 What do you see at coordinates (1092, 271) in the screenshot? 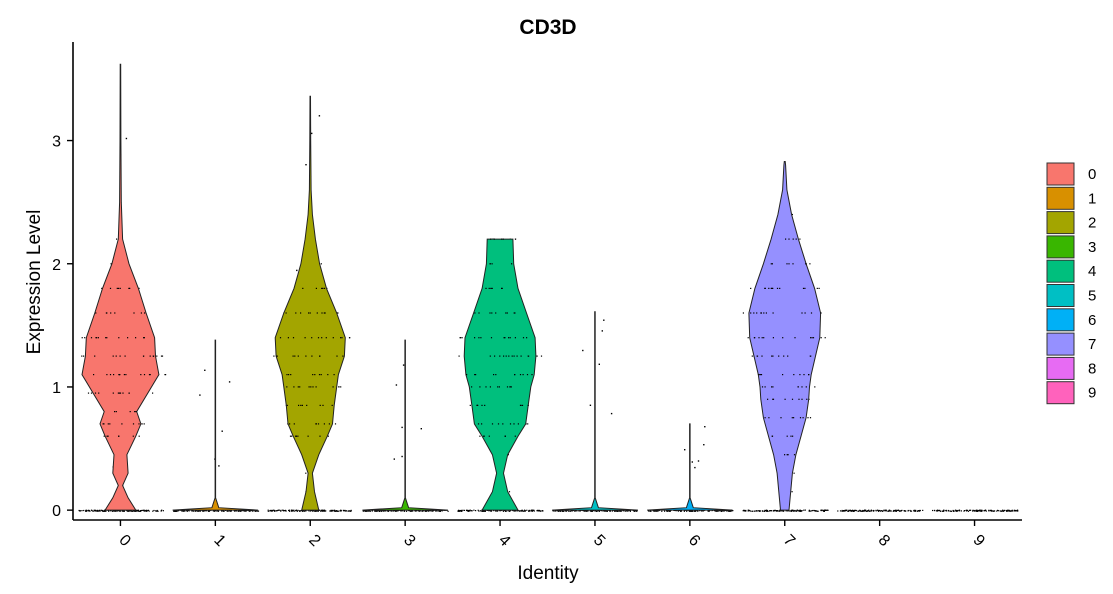
I see `legend-label-4: 4` at bounding box center [1092, 271].